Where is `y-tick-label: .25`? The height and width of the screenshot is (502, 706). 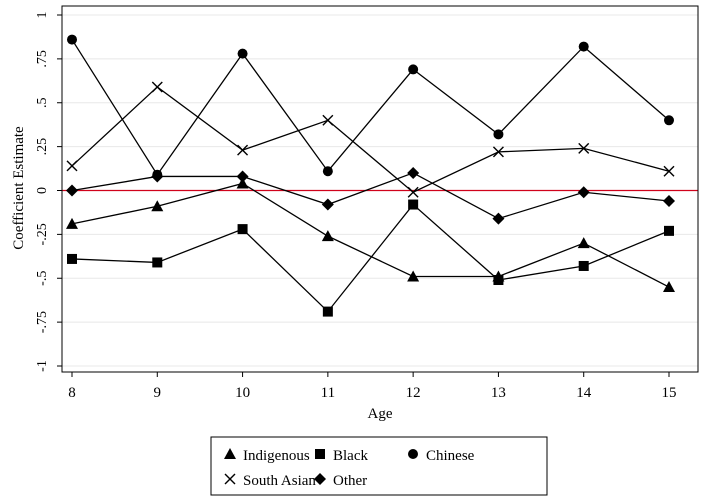 y-tick-label: .25 is located at coordinates (42, 147).